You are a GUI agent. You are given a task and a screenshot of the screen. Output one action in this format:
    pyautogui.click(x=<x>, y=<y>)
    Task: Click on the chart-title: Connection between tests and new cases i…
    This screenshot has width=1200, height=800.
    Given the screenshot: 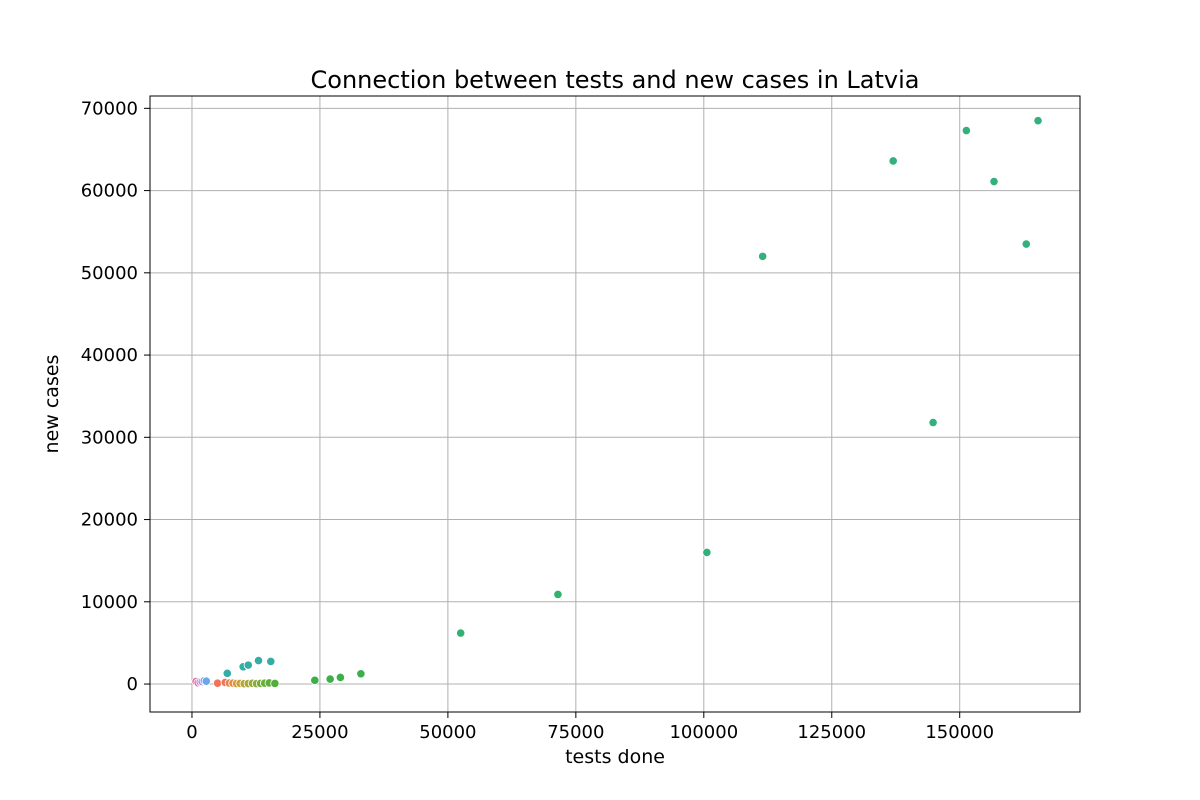 What is the action you would take?
    pyautogui.click(x=615, y=80)
    